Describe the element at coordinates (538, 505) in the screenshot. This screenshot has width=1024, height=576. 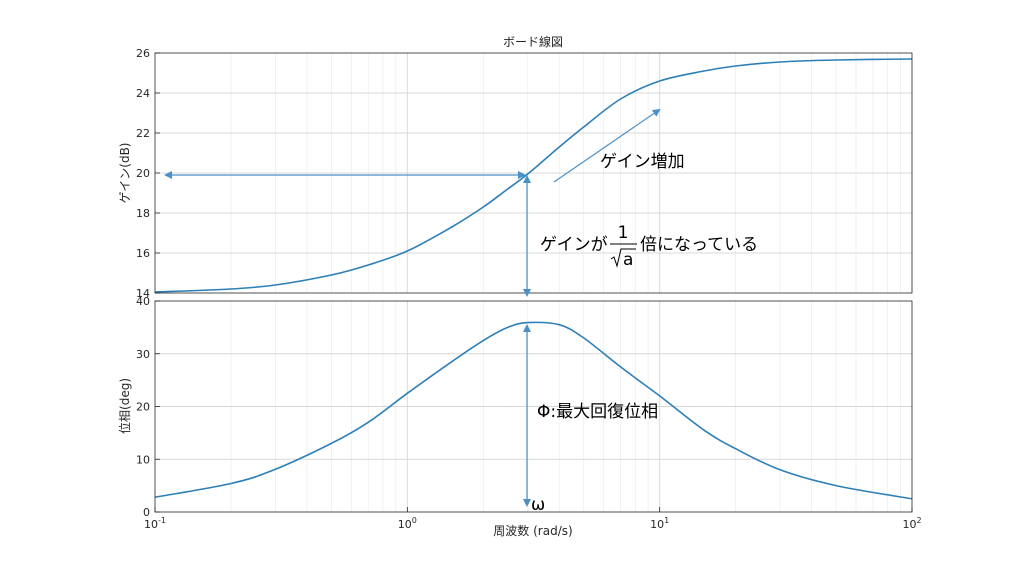
I see `omega-label: ω` at that location.